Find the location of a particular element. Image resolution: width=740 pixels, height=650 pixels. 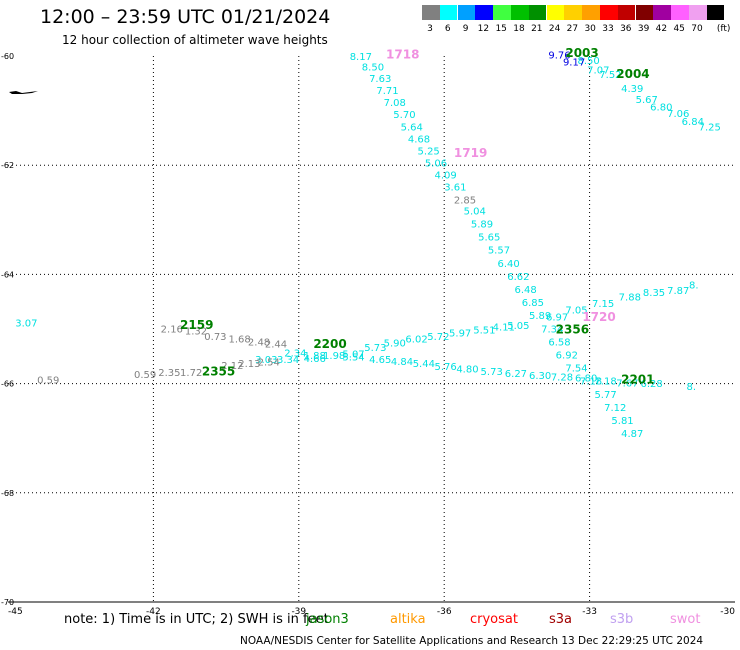

wave-height-label: 6.85 is located at coordinates (533, 303).